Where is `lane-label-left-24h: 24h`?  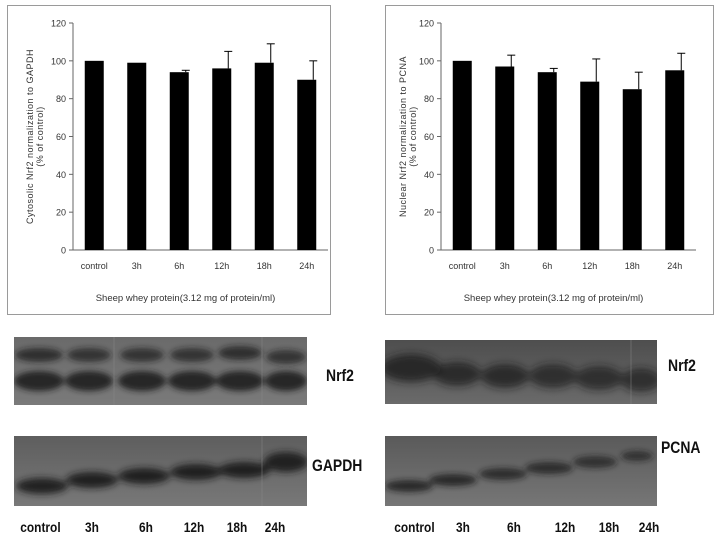 lane-label-left-24h: 24h is located at coordinates (275, 527).